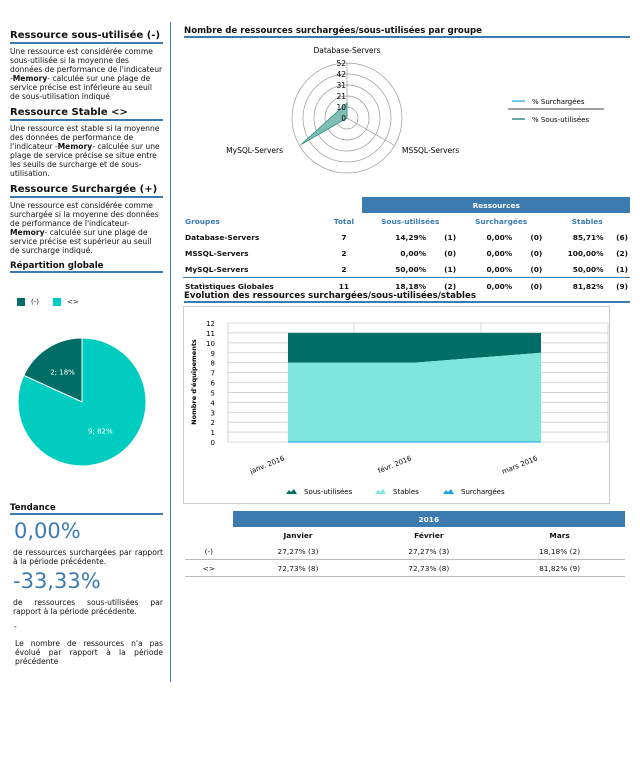  Describe the element at coordinates (210, 344) in the screenshot. I see `y-tick: 10` at that location.